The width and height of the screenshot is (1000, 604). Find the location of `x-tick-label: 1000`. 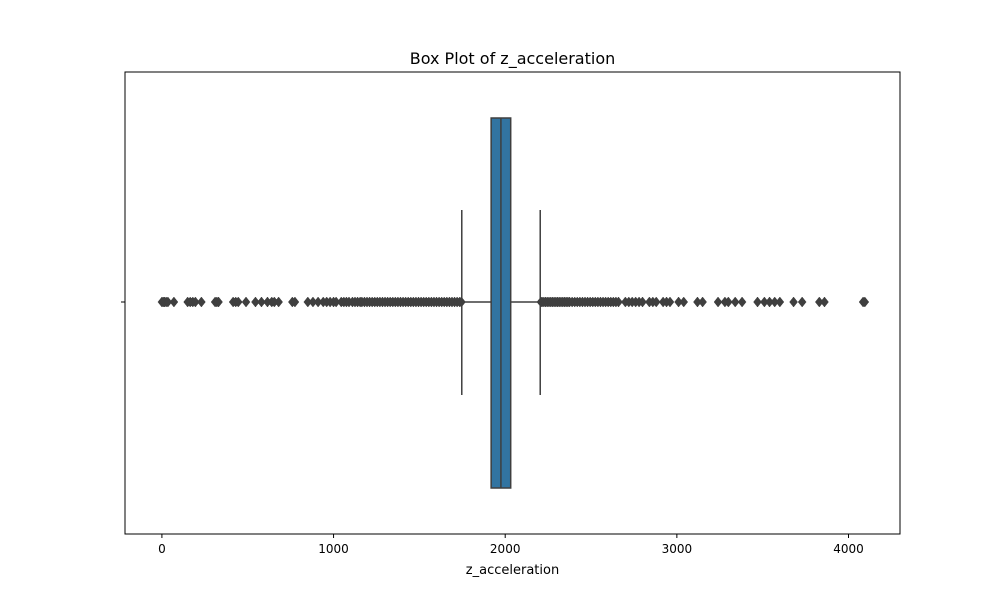

x-tick-label: 1000 is located at coordinates (333, 549).